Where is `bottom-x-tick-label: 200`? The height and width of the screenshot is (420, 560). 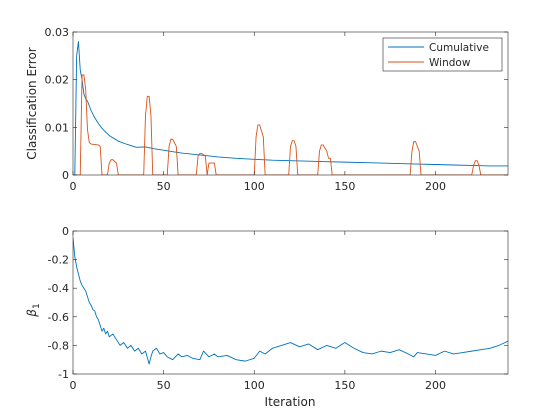
bottom-x-tick-label: 200 is located at coordinates (435, 385).